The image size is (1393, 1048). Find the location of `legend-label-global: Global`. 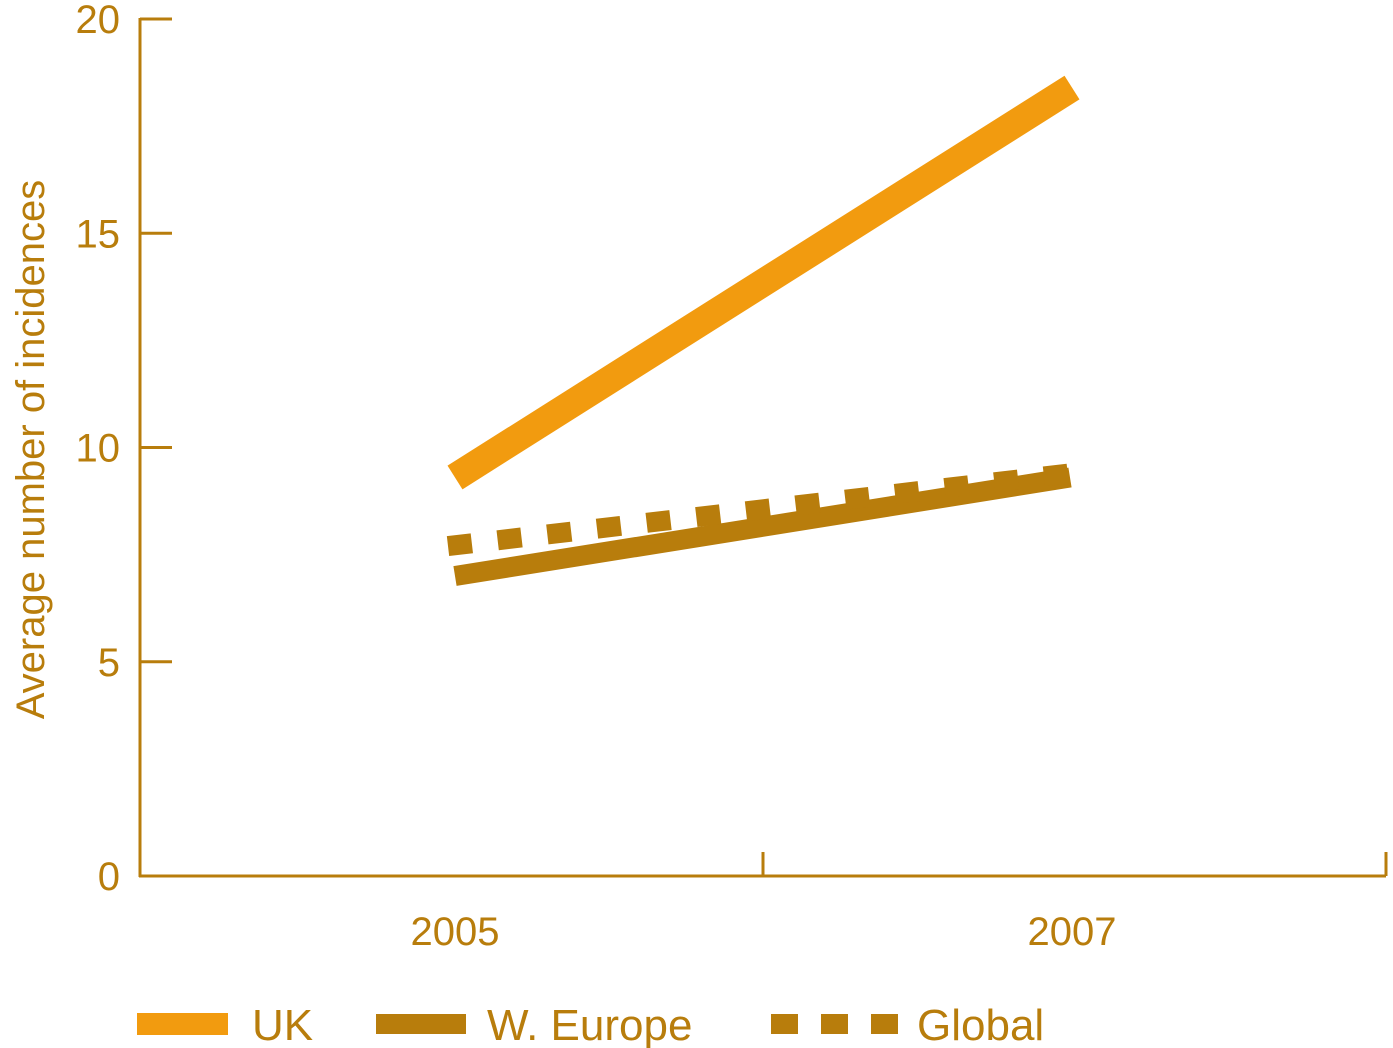

legend-label-global: Global is located at coordinates (980, 1024).